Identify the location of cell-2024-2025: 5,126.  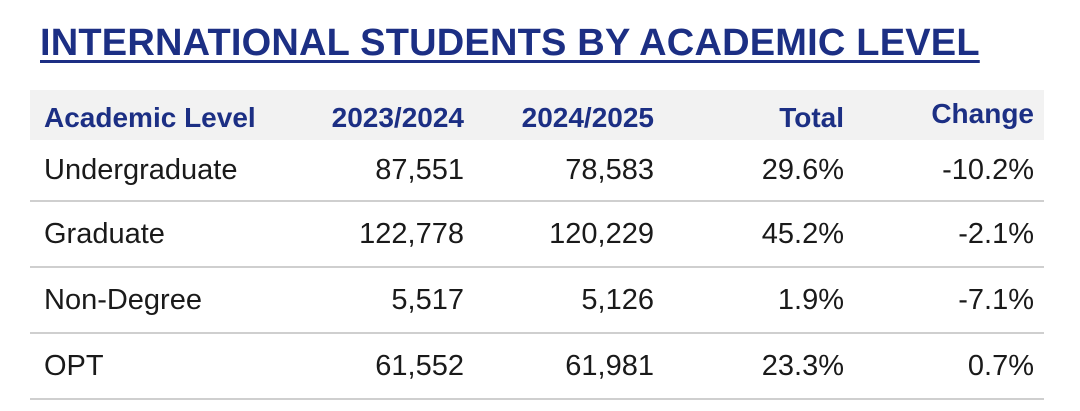
(617, 299).